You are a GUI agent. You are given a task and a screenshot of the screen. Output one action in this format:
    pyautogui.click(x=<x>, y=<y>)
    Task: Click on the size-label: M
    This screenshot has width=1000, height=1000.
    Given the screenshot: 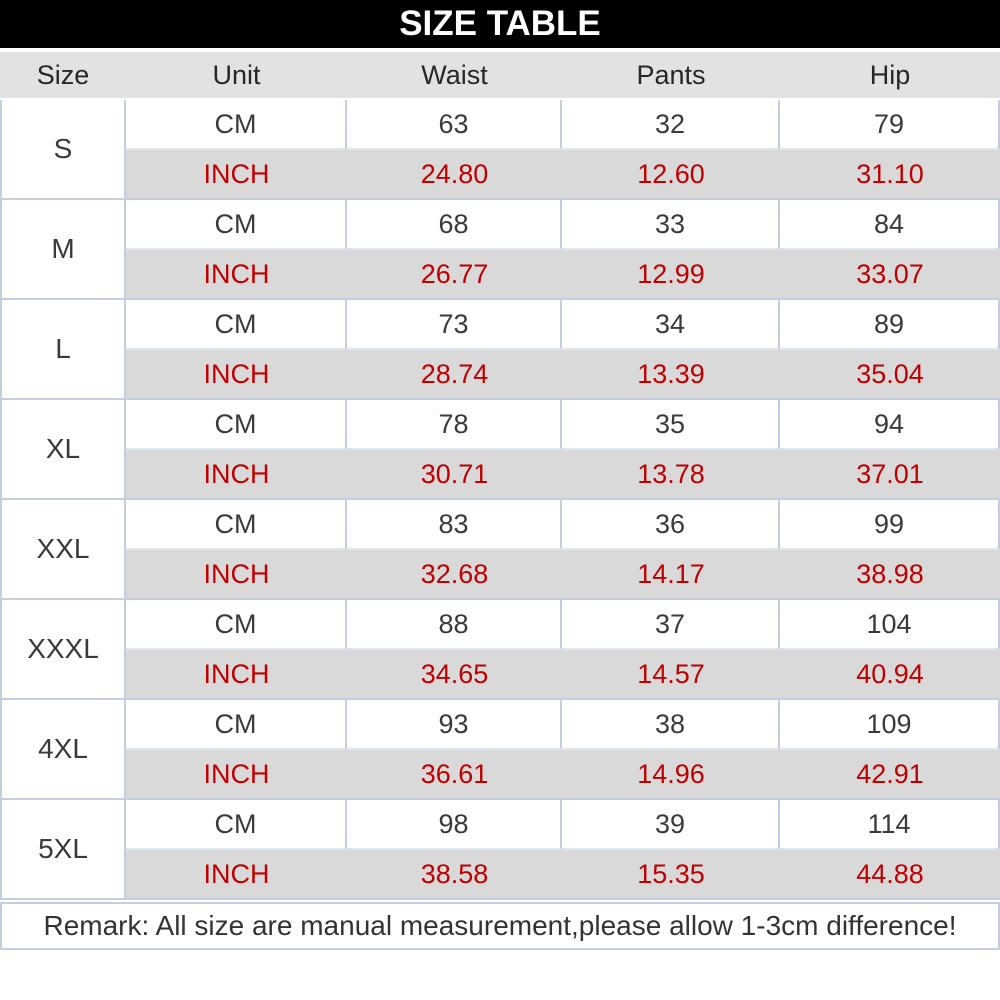 What is the action you would take?
    pyautogui.click(x=63, y=249)
    